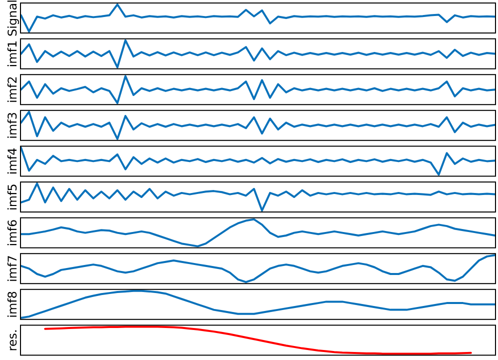 The image size is (498, 360). Describe the element at coordinates (12, 161) in the screenshot. I see `y-axis-title: imf4` at that location.